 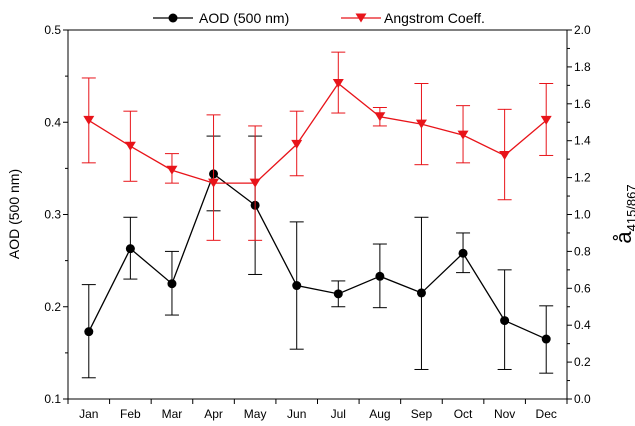 I want to click on x-tick-label-dec: Dec, so click(x=546, y=414).